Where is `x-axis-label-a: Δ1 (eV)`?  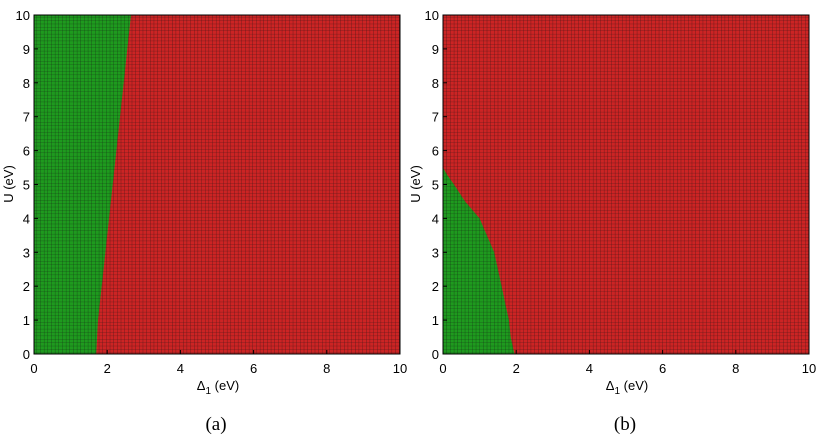
x-axis-label-a: Δ1 (eV) is located at coordinates (218, 387).